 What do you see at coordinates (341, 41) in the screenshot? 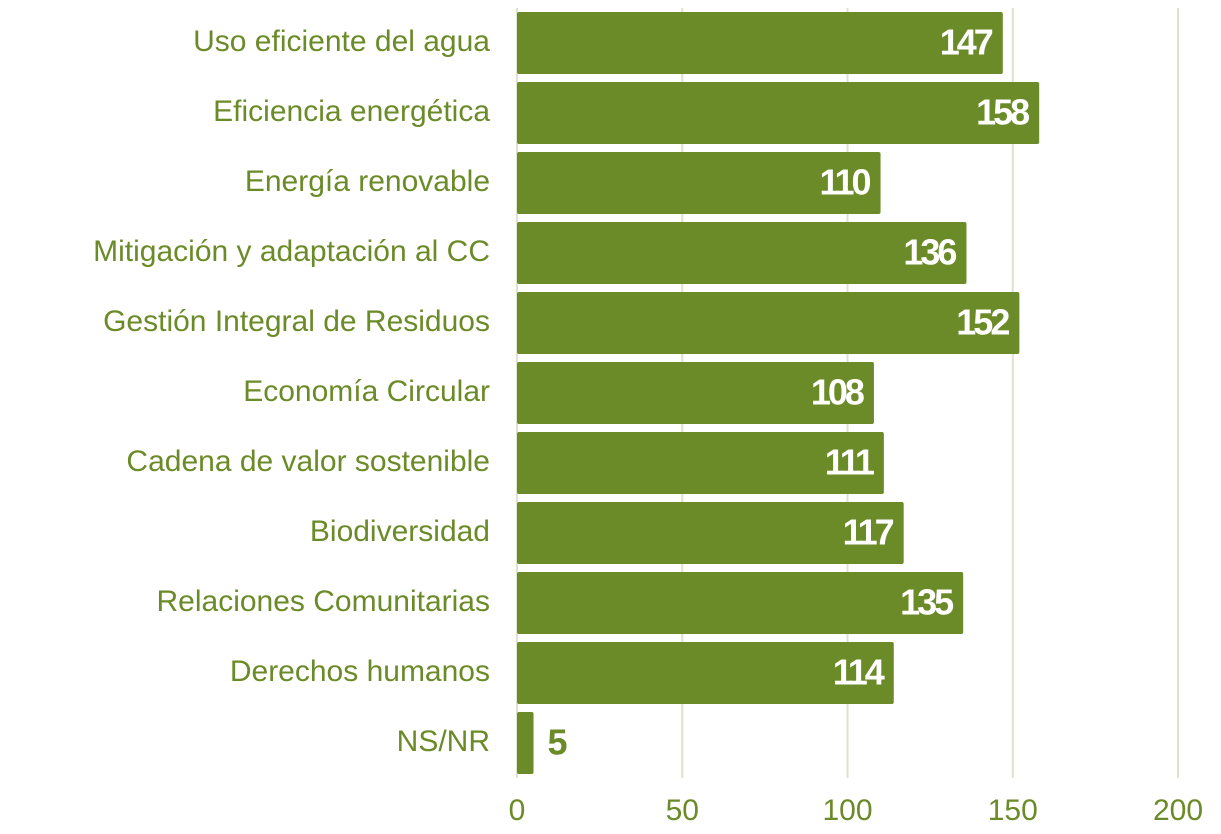
I see `category-label: Uso eficiente del agua` at bounding box center [341, 41].